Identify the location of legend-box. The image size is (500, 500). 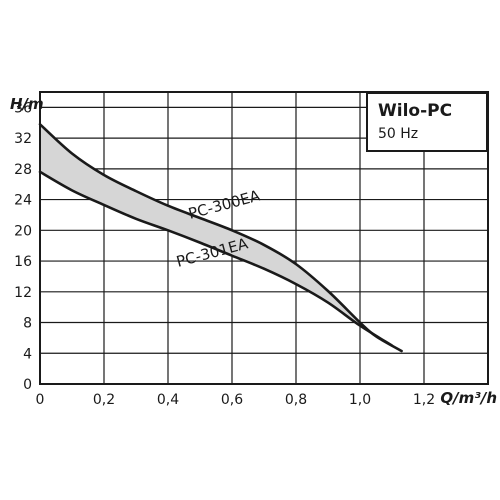
(427, 122).